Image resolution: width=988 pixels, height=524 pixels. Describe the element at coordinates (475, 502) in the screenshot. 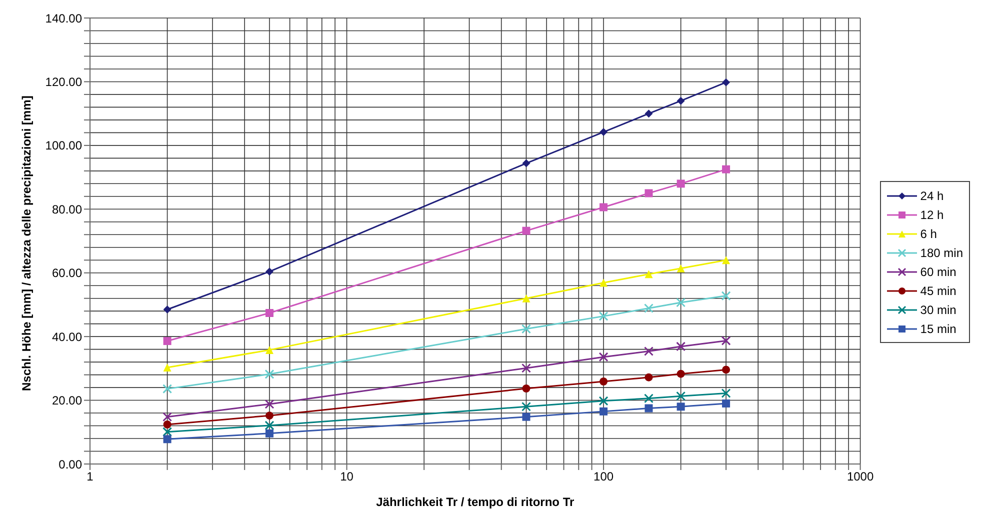

I see `x-axis-title: Jährlichkeit Tr / tempo di ritorno Tr` at that location.